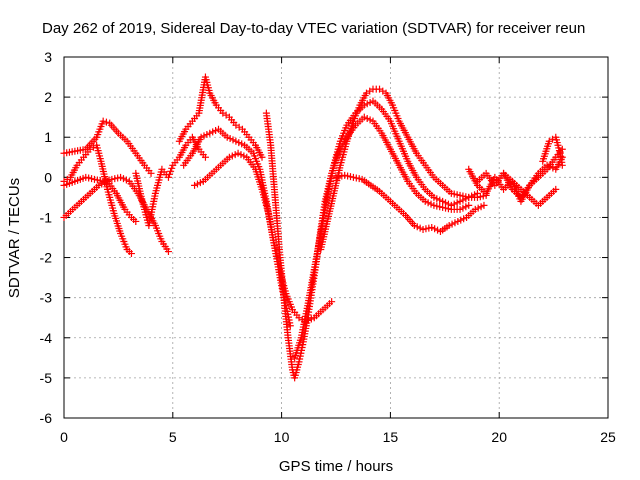  Describe the element at coordinates (46, 258) in the screenshot. I see `y-tick-label: -2` at that location.